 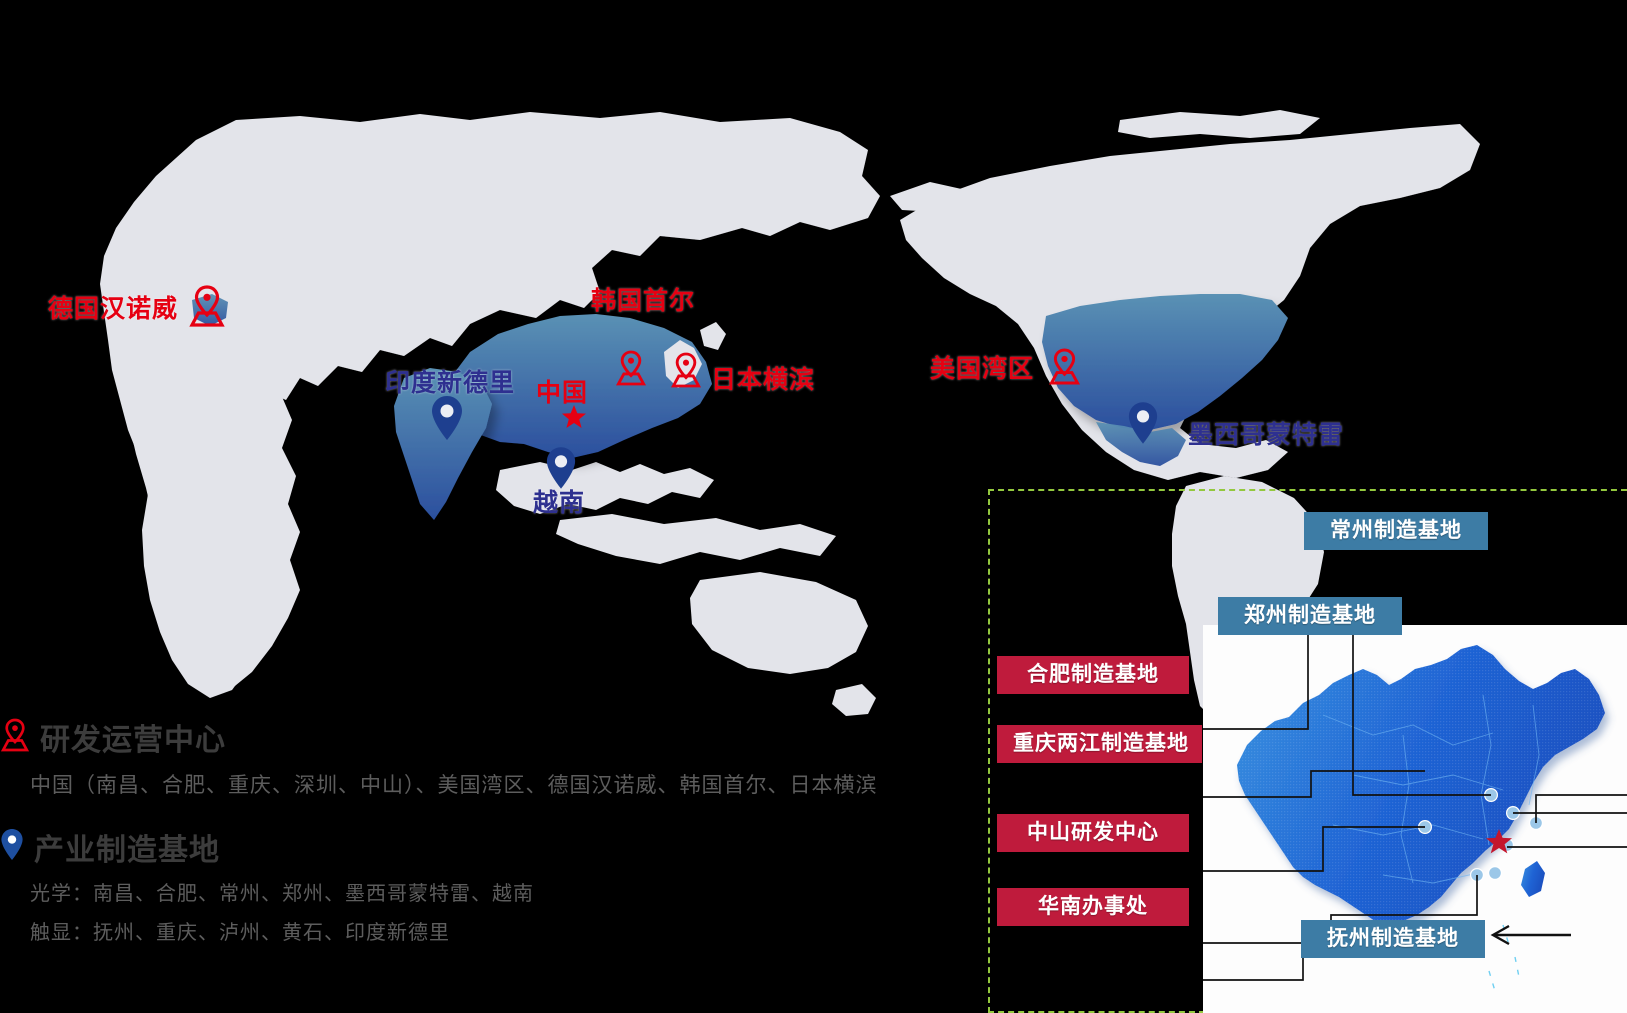 I want to click on tag-zhongshan: 中山研发中心, so click(x=1093, y=833).